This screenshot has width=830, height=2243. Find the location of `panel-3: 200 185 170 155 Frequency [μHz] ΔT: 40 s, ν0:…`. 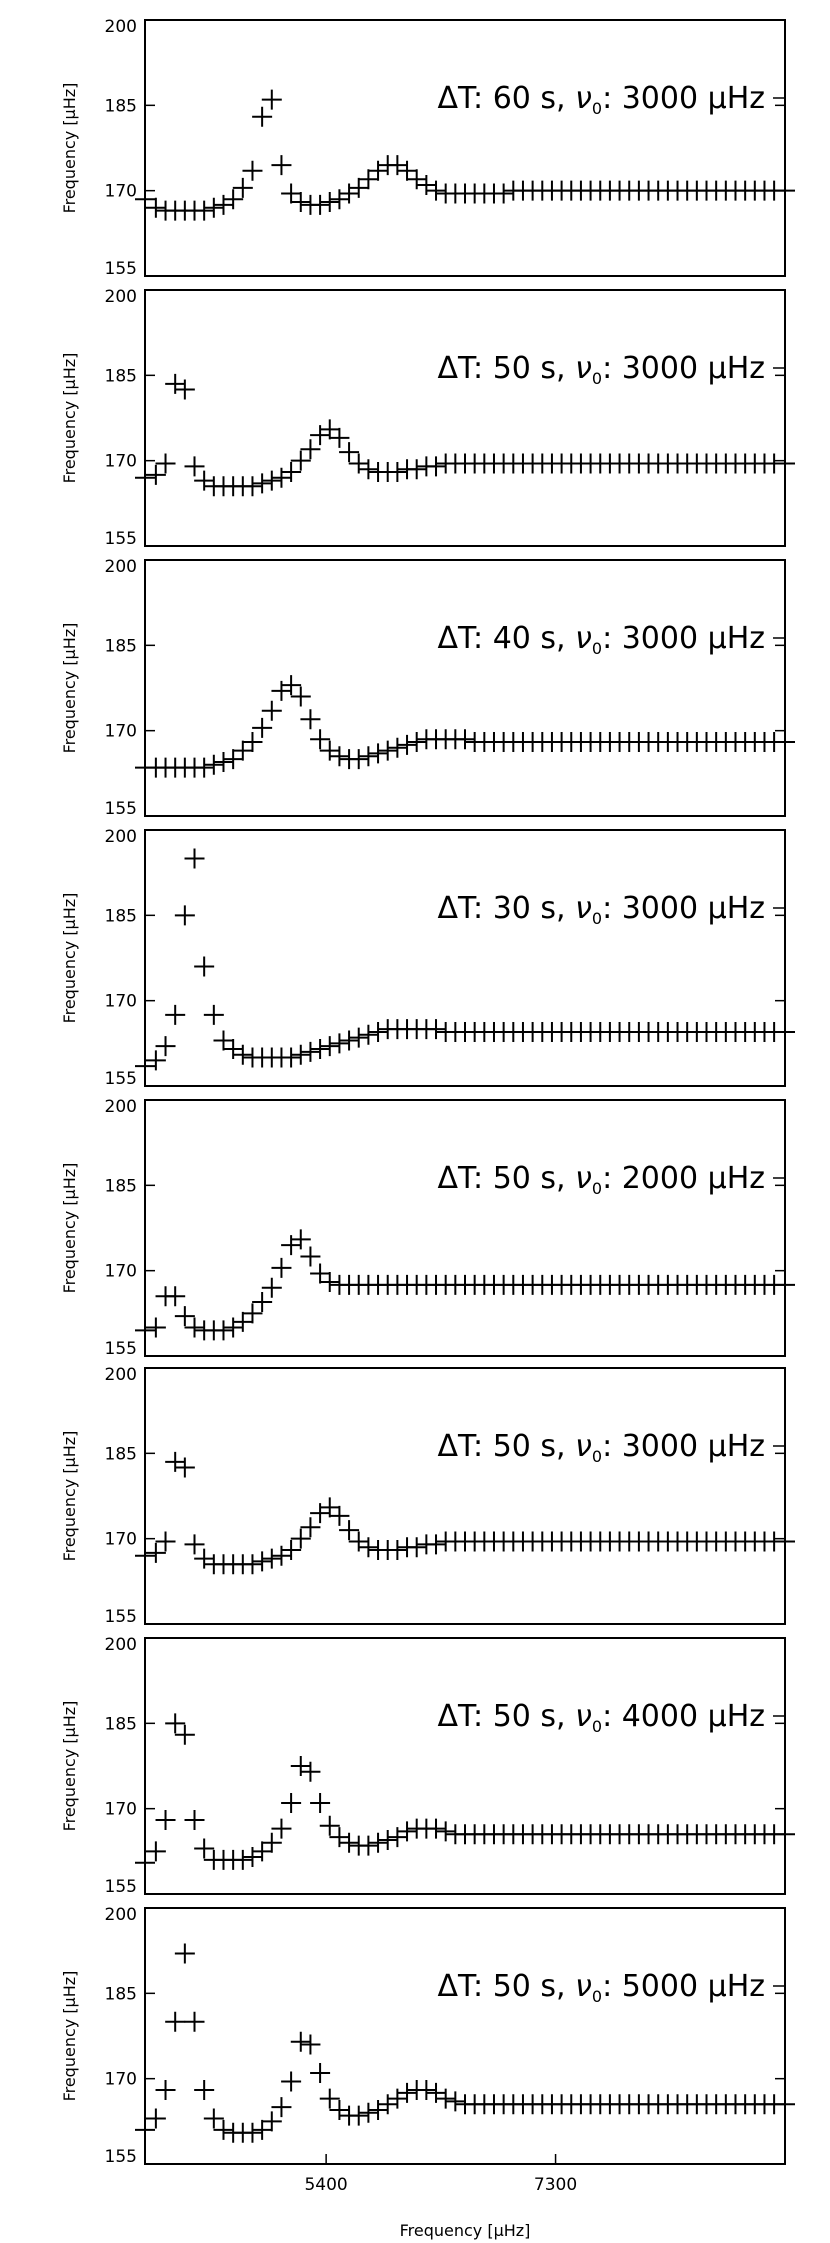

panel-3: 200 185 170 155 Frequency [μHz] ΔT: 40 s, ν0:… is located at coordinates (427, 688).